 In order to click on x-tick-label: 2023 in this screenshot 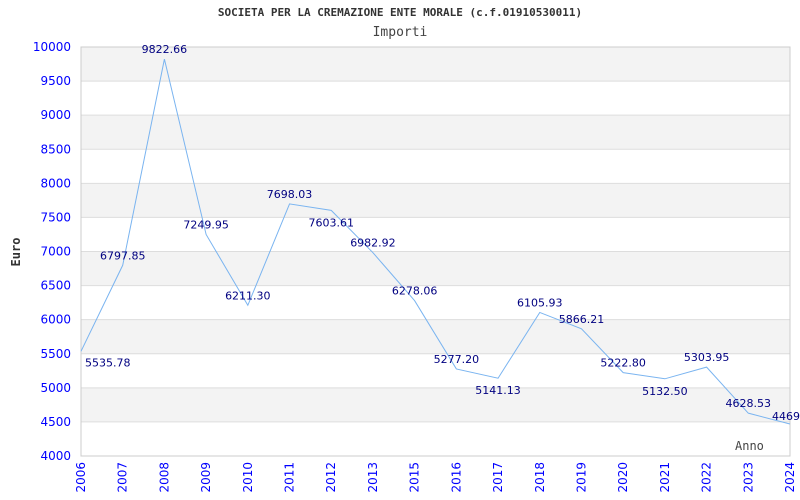, I will do `click(748, 477)`.